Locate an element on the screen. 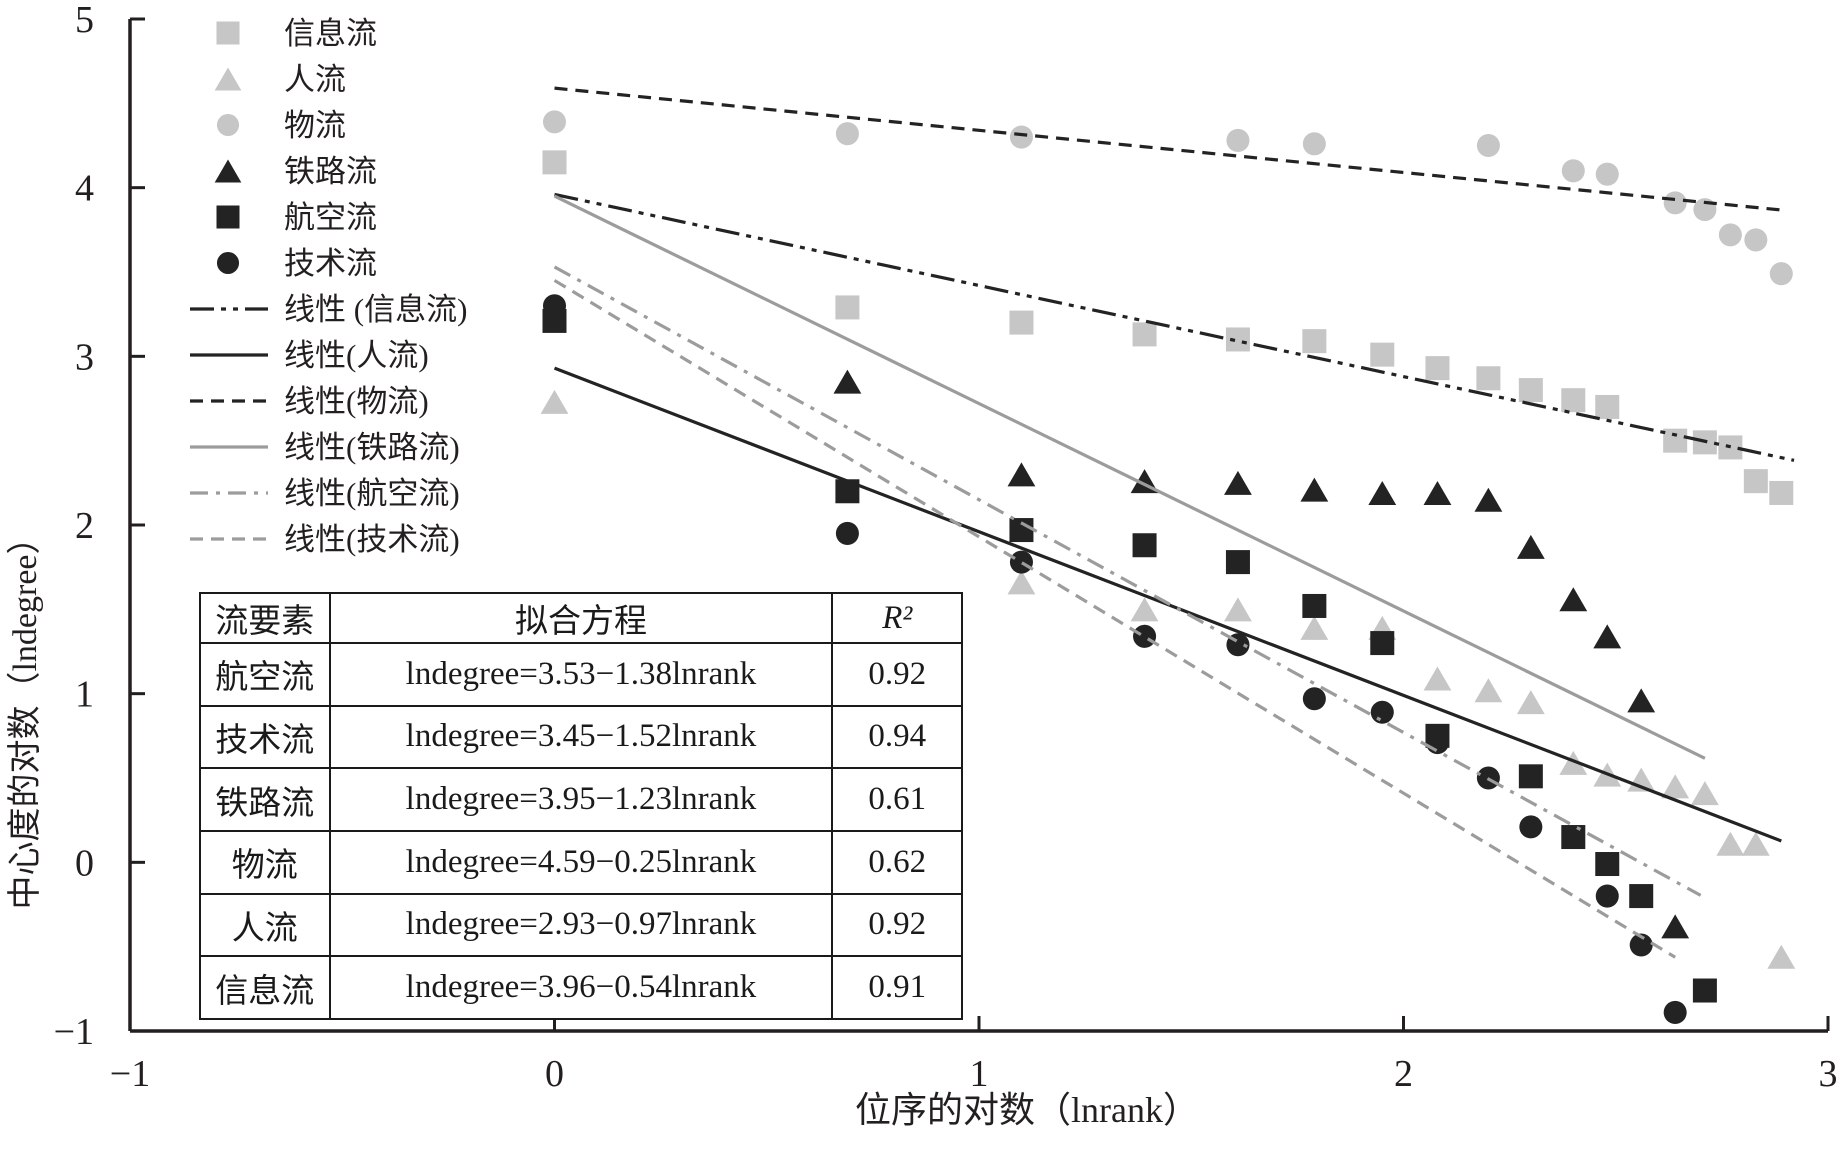 The image size is (1840, 1153). table-row: 信息流 lndegree=3.96−0.54lnrank 0.91 is located at coordinates (581, 987).